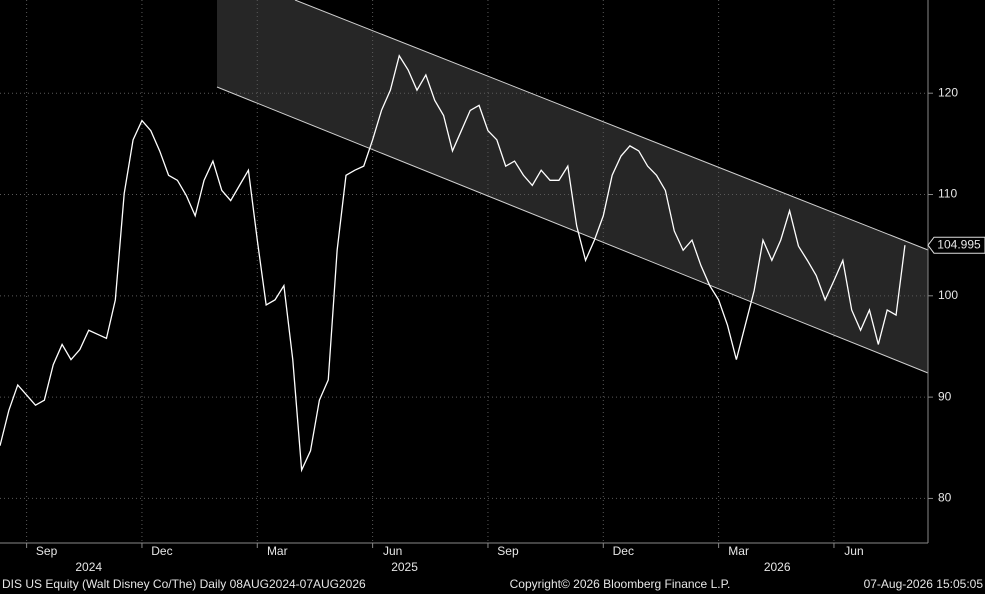 Image resolution: width=985 pixels, height=594 pixels. What do you see at coordinates (924, 584) in the screenshot?
I see `footer-right: 07-Aug-2026 15:05:05` at bounding box center [924, 584].